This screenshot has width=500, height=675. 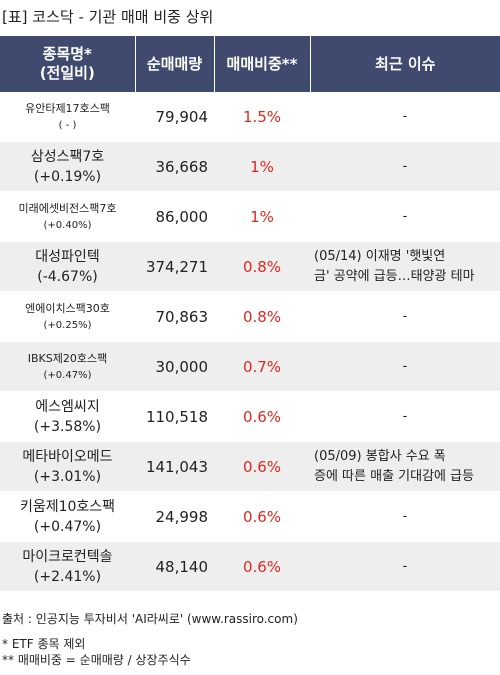 I want to click on table-row: 유안타제17호스팩 ( - ) 79,904 1.5% -, so click(x=250, y=117).